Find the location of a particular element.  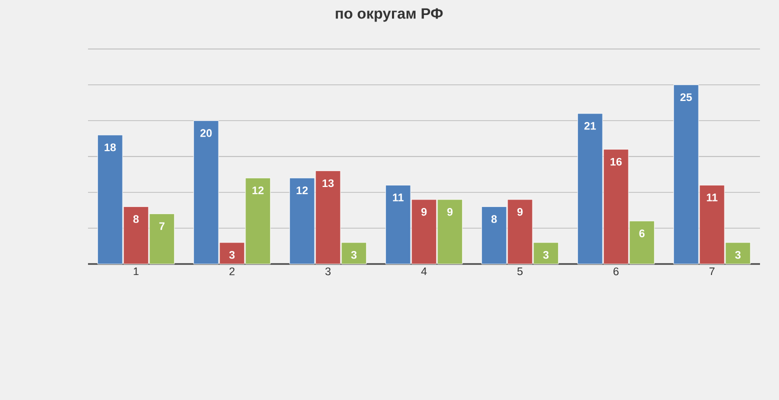

data-label: 6 is located at coordinates (642, 234).